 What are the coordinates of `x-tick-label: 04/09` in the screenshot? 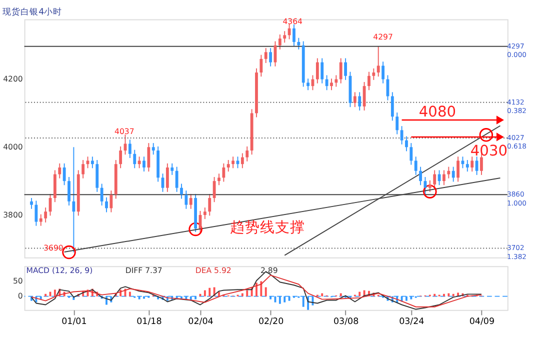 It's located at (482, 321).